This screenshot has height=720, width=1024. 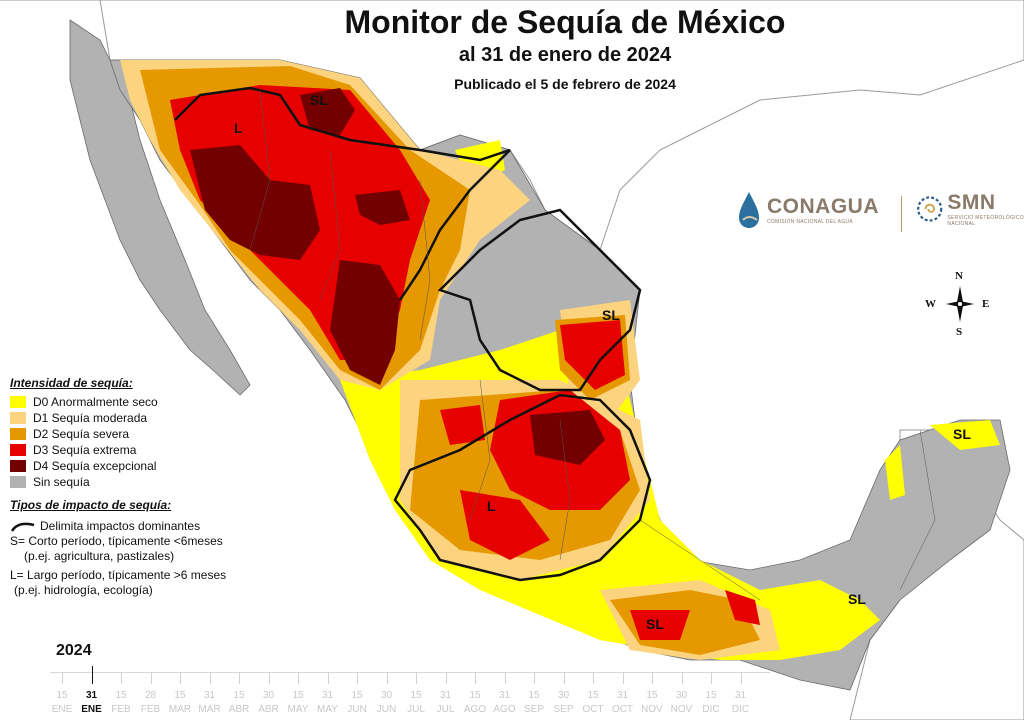 What do you see at coordinates (565, 22) in the screenshot?
I see `page-title: Monitor de Sequía de México` at bounding box center [565, 22].